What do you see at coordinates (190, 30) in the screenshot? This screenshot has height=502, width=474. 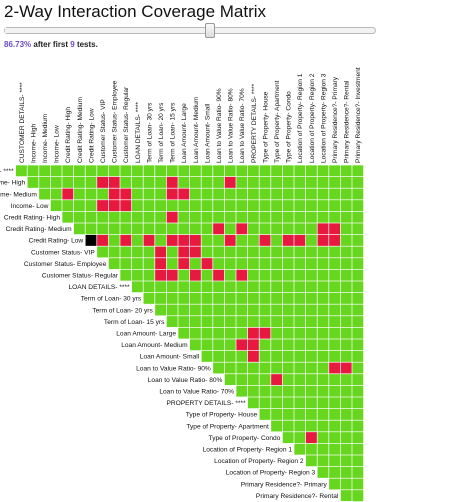 I see `test-count-slider` at bounding box center [190, 30].